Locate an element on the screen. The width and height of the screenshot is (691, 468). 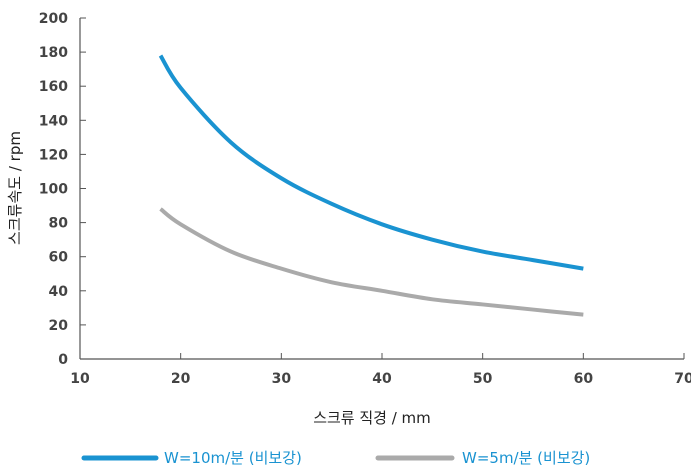
y-tick-label: 60 is located at coordinates (59, 258).